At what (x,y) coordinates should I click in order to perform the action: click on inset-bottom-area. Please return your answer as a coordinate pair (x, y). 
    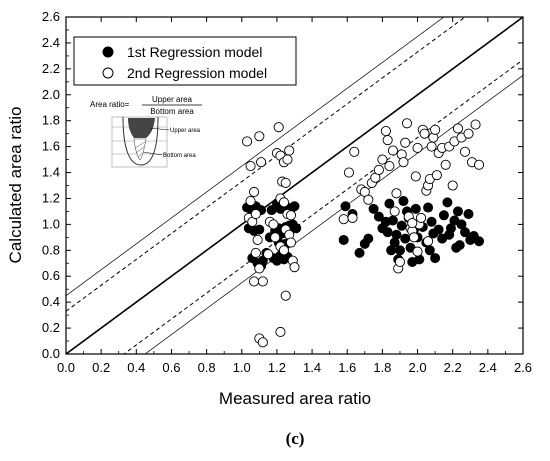
    Looking at the image, I should click on (140, 149).